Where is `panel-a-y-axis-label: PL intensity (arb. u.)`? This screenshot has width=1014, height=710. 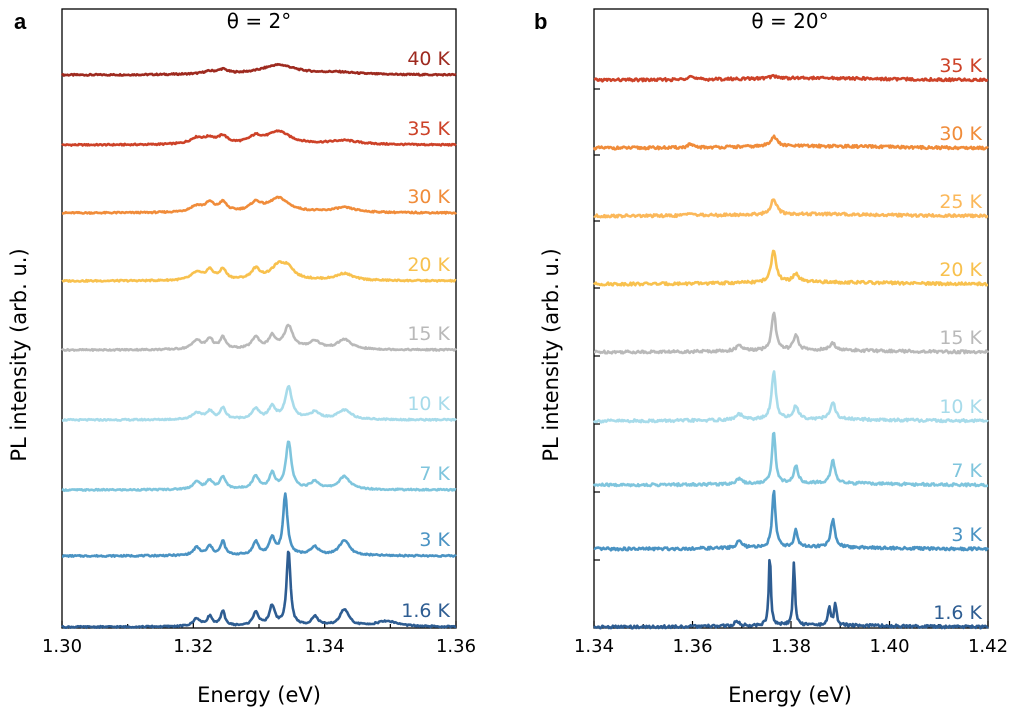
panel-a-y-axis-label: PL intensity (arb. u.) is located at coordinates (19, 354).